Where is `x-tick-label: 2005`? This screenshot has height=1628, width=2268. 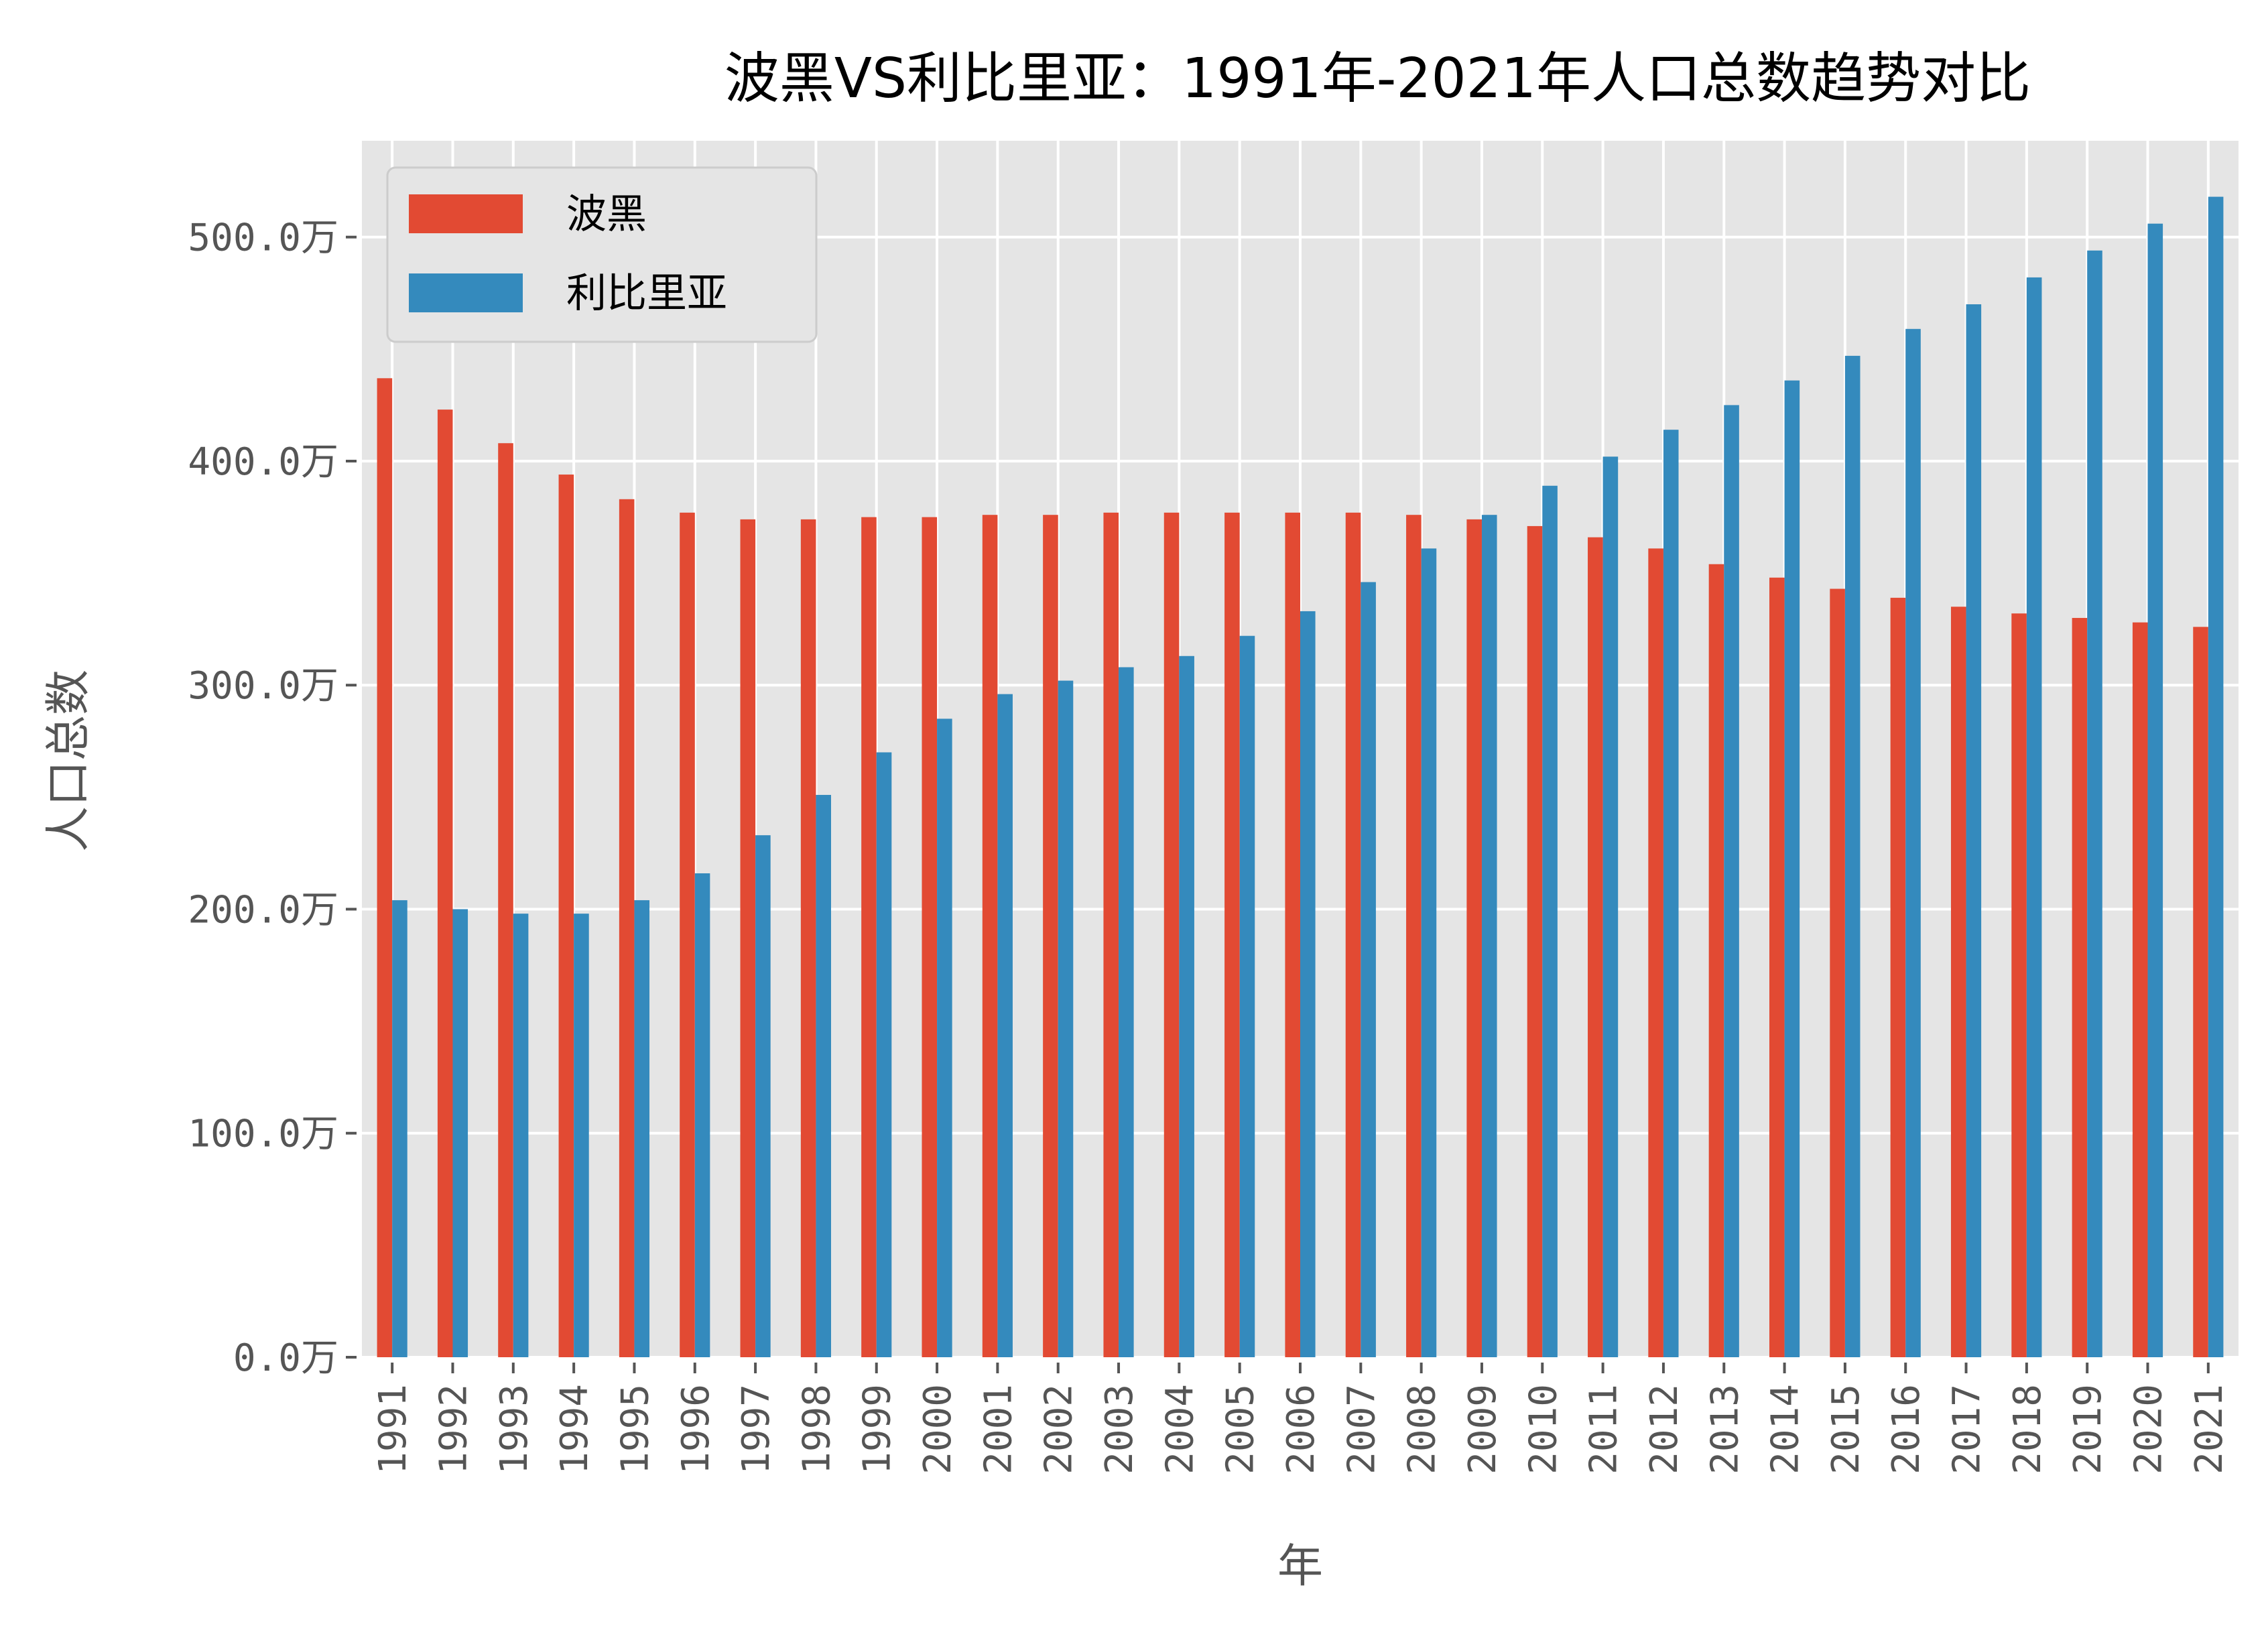
x-tick-label: 2005 is located at coordinates (1241, 1429).